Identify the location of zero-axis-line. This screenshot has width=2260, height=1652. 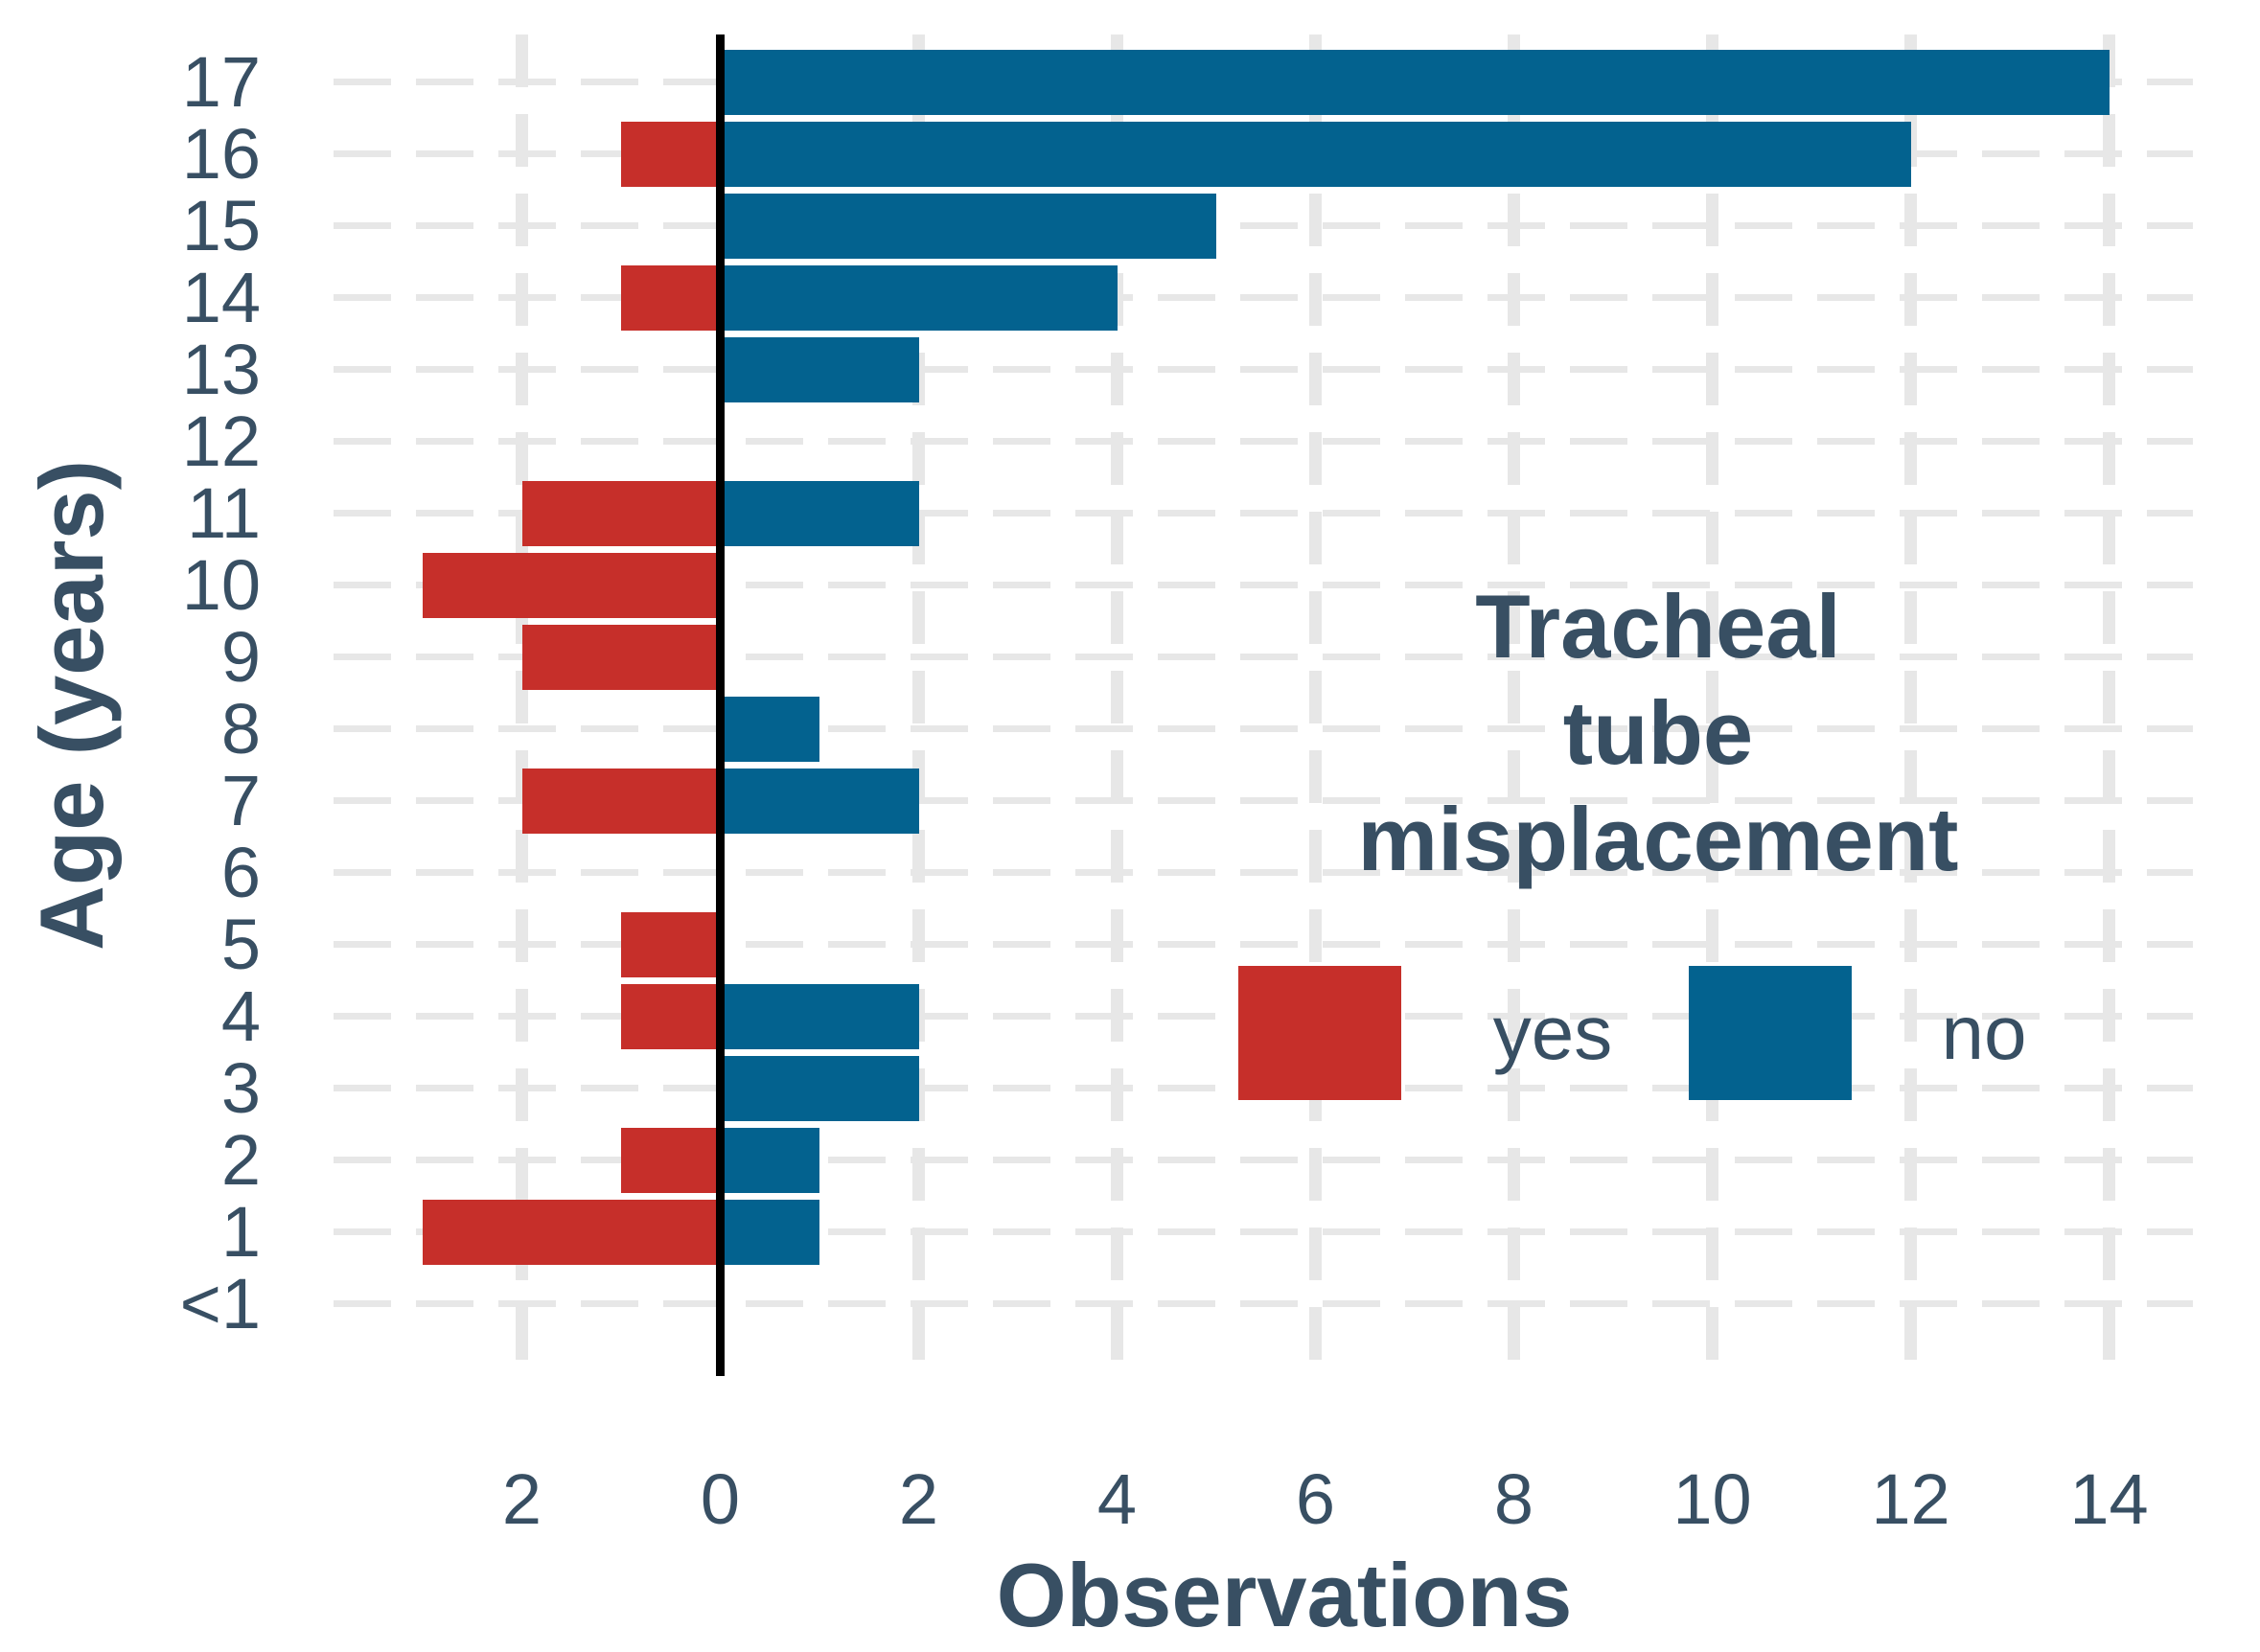
(721, 705).